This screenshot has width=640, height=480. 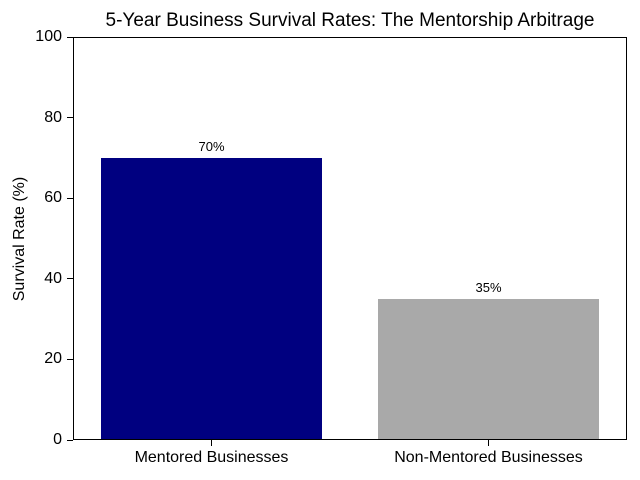 What do you see at coordinates (53, 278) in the screenshot?
I see `y-tick-label: 40` at bounding box center [53, 278].